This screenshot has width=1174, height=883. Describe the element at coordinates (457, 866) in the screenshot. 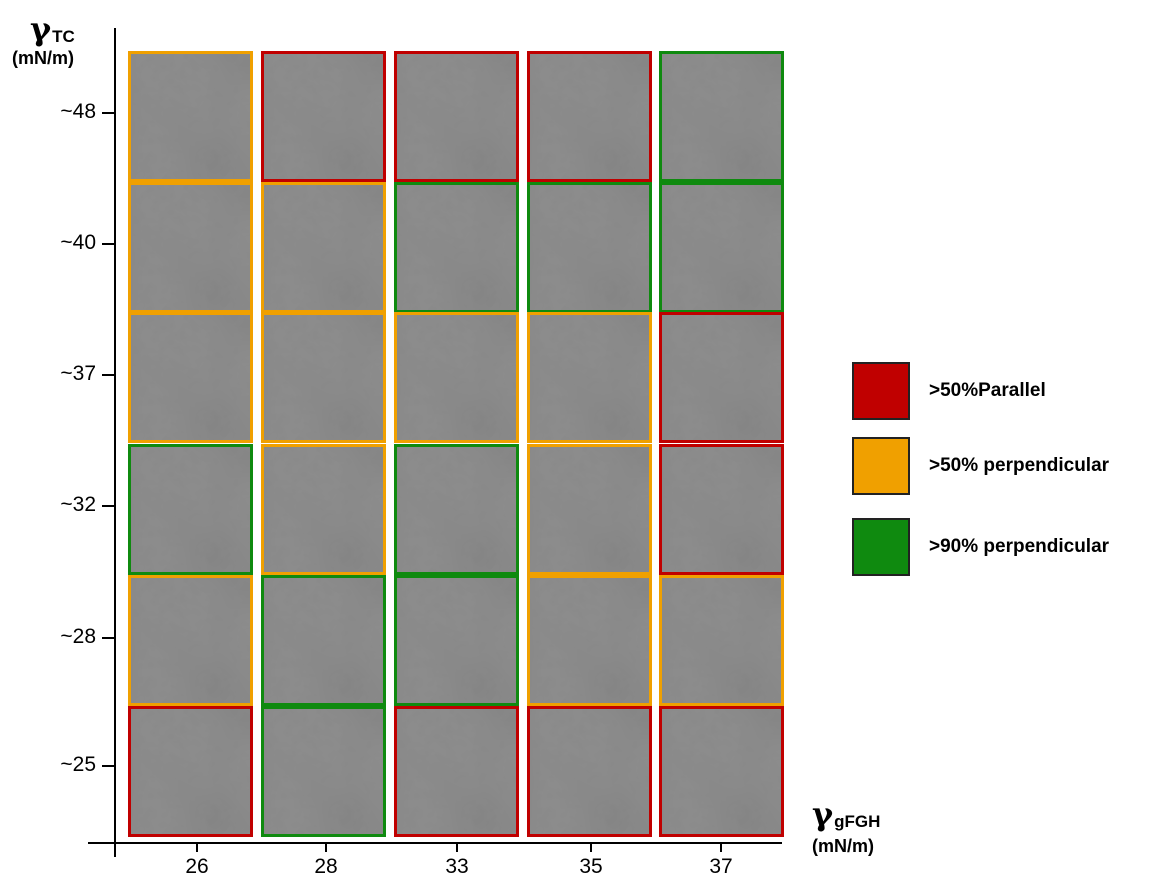

I see `x-tick-label: 33` at that location.